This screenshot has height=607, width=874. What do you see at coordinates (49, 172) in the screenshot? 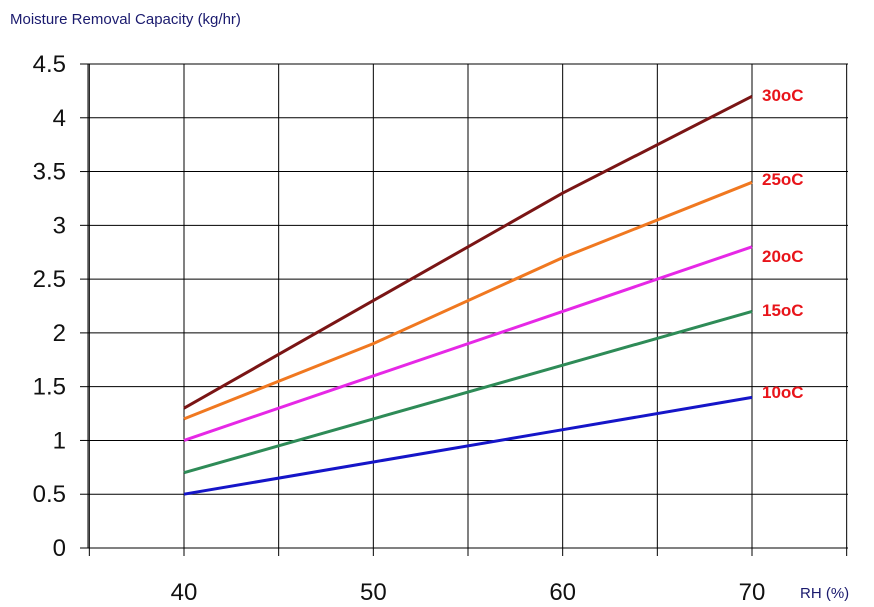
I see `y-tick-label: 3.5` at bounding box center [49, 172].